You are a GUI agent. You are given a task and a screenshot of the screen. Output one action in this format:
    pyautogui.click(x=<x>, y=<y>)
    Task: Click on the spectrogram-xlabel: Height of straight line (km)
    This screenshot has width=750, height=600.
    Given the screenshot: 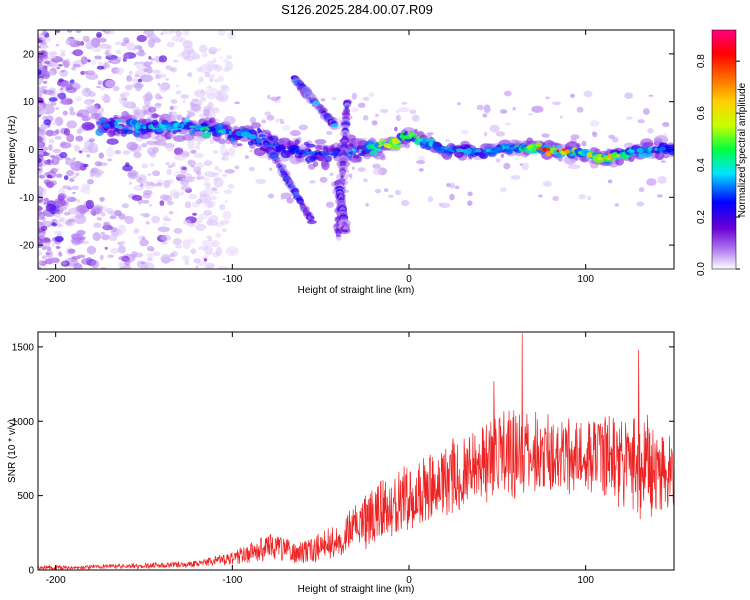 What is the action you would take?
    pyautogui.click(x=356, y=290)
    